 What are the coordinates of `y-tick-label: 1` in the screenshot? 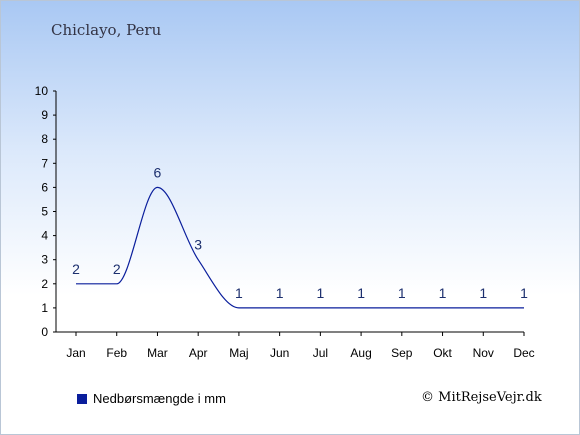 It's located at (44, 308).